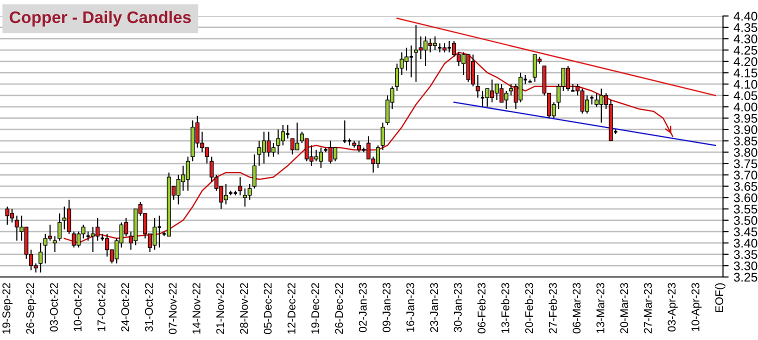 The height and width of the screenshot is (340, 758). What do you see at coordinates (697, 307) in the screenshot?
I see `x-tick-label: 10-Apr-23` at bounding box center [697, 307].